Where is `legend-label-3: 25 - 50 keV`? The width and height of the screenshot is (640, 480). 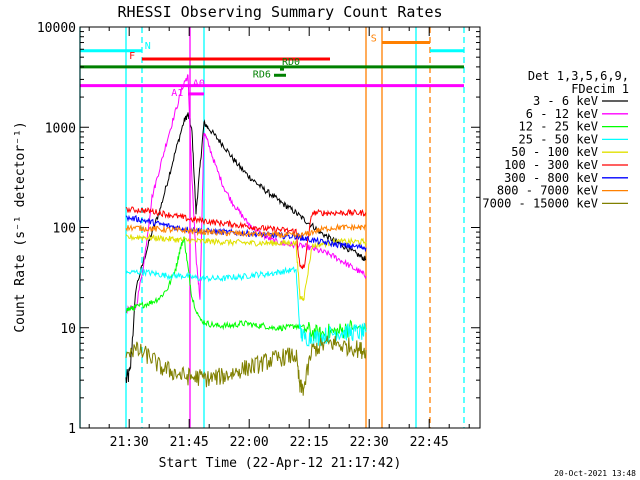 legend-label-3: 25 - 50 keV is located at coordinates (558, 139).